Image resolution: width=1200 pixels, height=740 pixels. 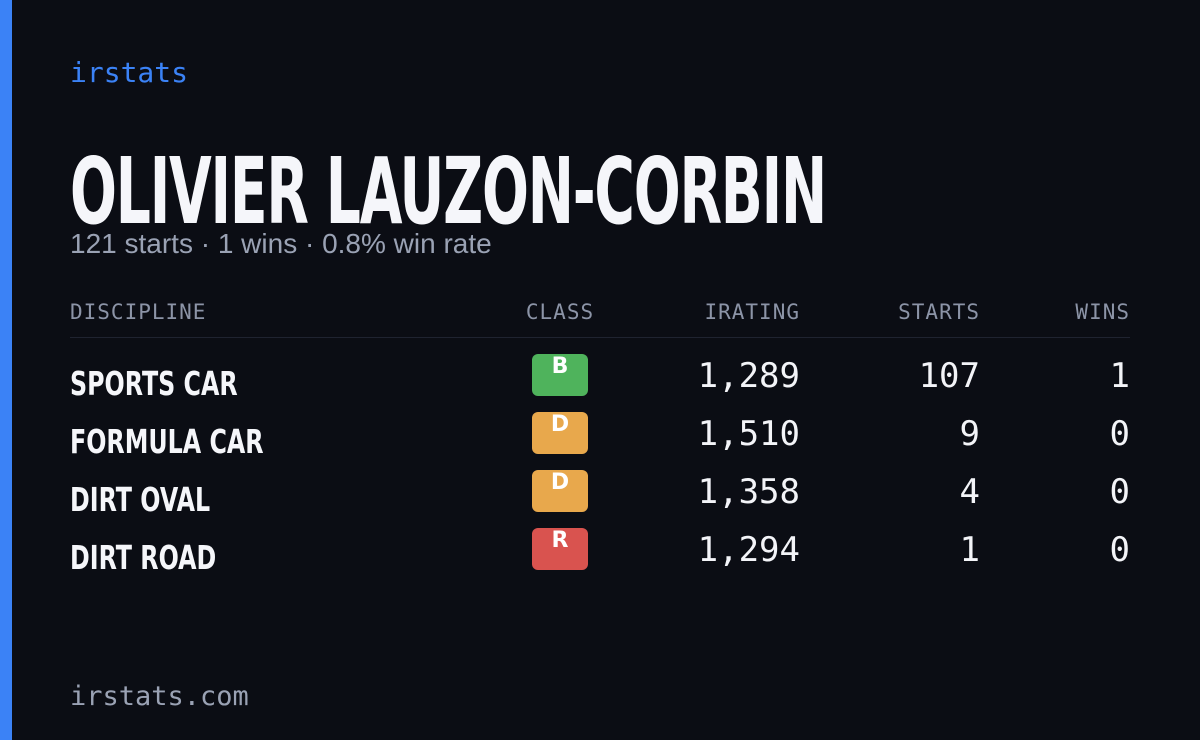 I want to click on summary: 121 starts · 1 wins · 0.8% win rate, so click(x=281, y=243).